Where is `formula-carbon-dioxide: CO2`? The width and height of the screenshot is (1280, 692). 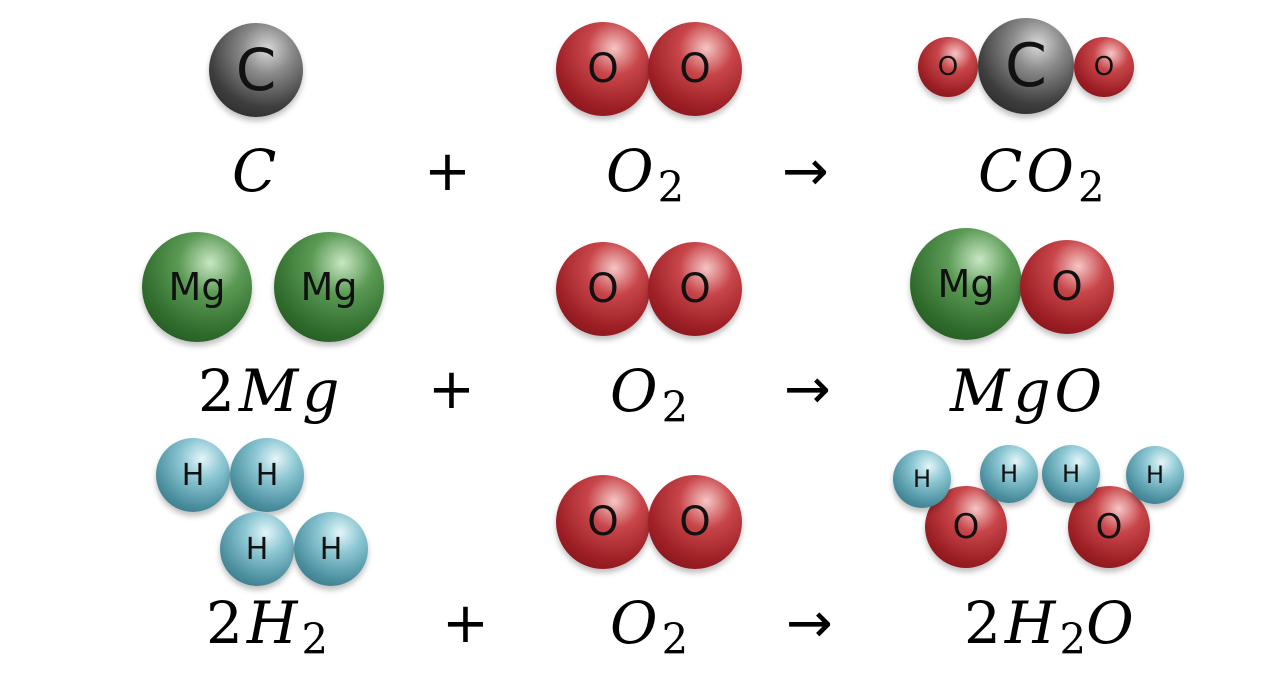
formula-carbon-dioxide: CO2 is located at coordinates (1041, 174).